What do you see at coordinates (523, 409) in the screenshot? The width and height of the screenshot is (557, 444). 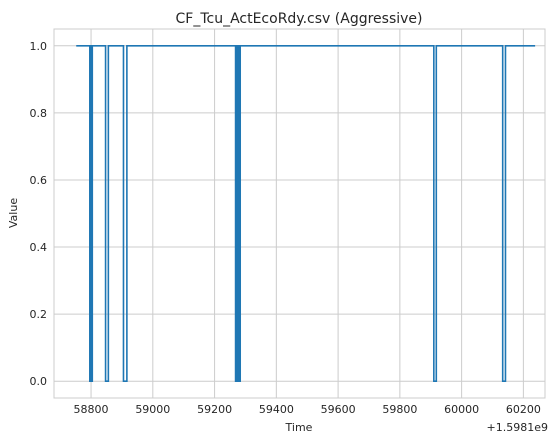 I see `x-tick-label: 60200` at bounding box center [523, 409].